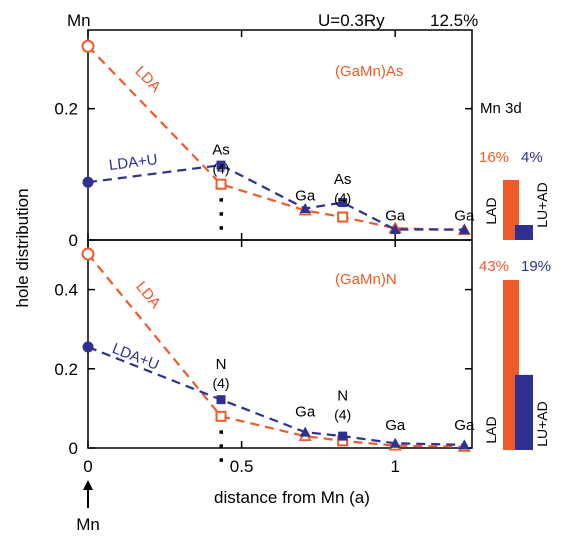 The width and height of the screenshot is (568, 536). Describe the element at coordinates (542, 424) in the screenshot. I see `bottom-inset-ldau-bar-label: LU+AD` at that location.